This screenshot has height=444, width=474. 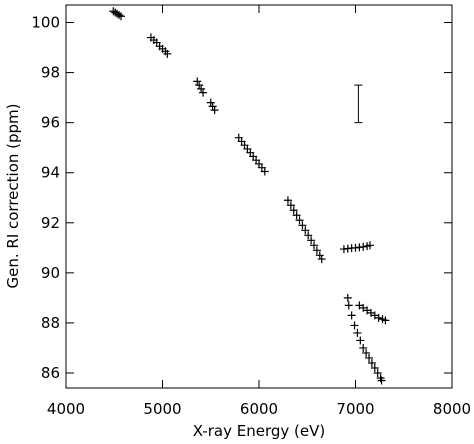 What do you see at coordinates (50, 173) in the screenshot?
I see `y-tick-label: 94` at bounding box center [50, 173].